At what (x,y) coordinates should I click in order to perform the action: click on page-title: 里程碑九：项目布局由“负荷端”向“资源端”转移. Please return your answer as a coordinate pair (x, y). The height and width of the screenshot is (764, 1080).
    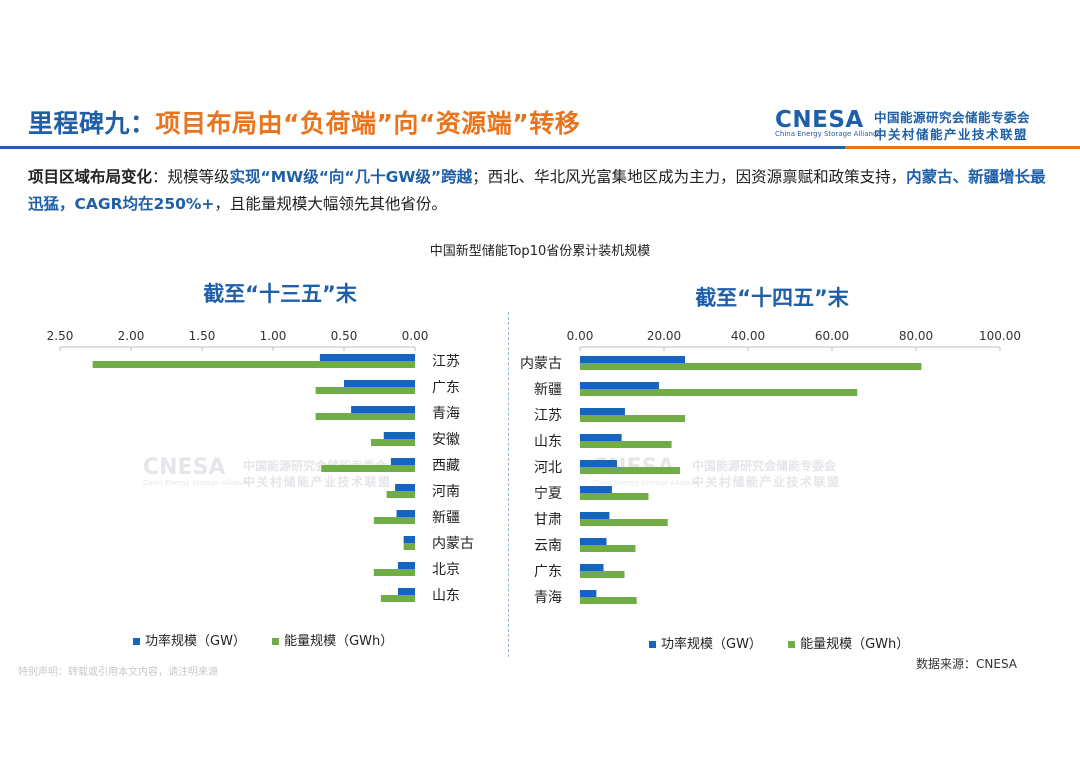
    Looking at the image, I should click on (304, 122).